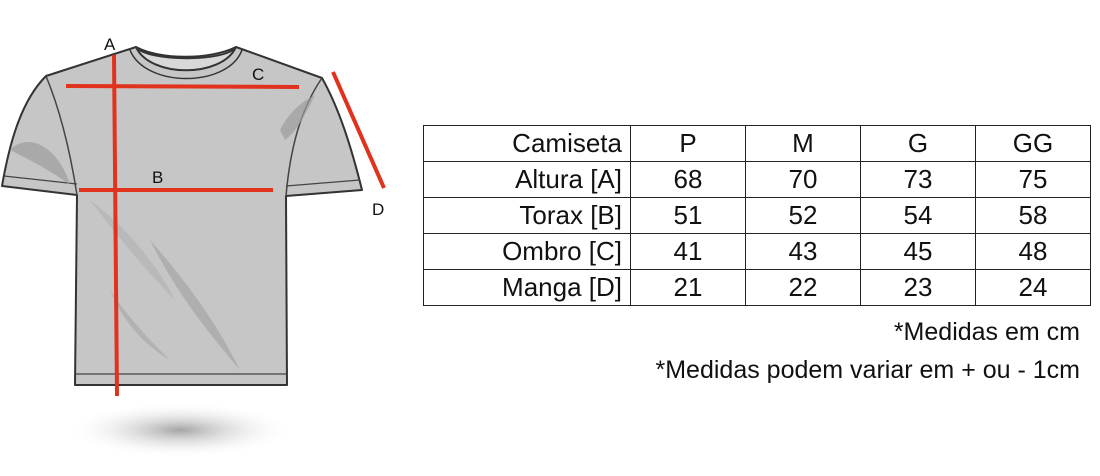 The height and width of the screenshot is (476, 1100). Describe the element at coordinates (803, 179) in the screenshot. I see `table-cell: 70` at that location.